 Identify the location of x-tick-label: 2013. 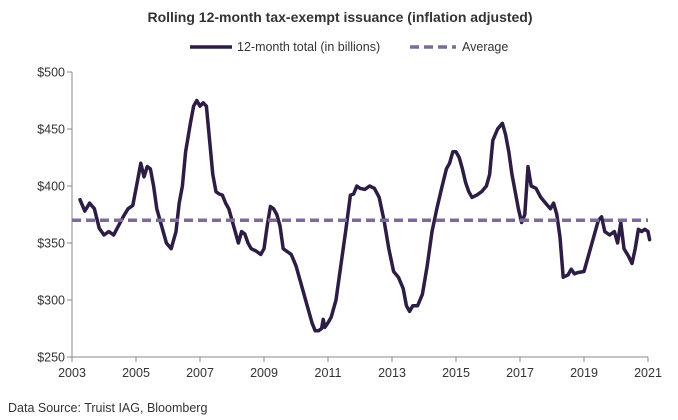
(392, 373).